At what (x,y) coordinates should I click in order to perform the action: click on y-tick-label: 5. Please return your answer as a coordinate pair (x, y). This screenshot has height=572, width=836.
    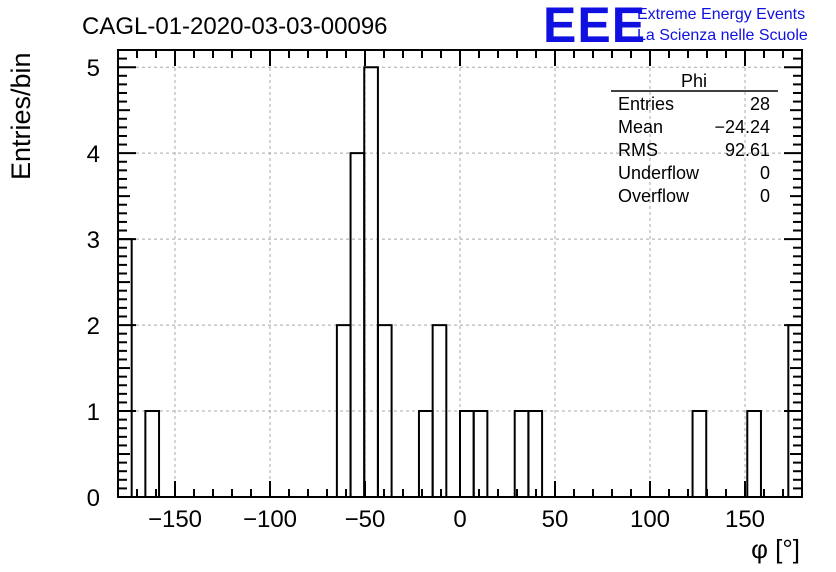
    Looking at the image, I should click on (93, 68).